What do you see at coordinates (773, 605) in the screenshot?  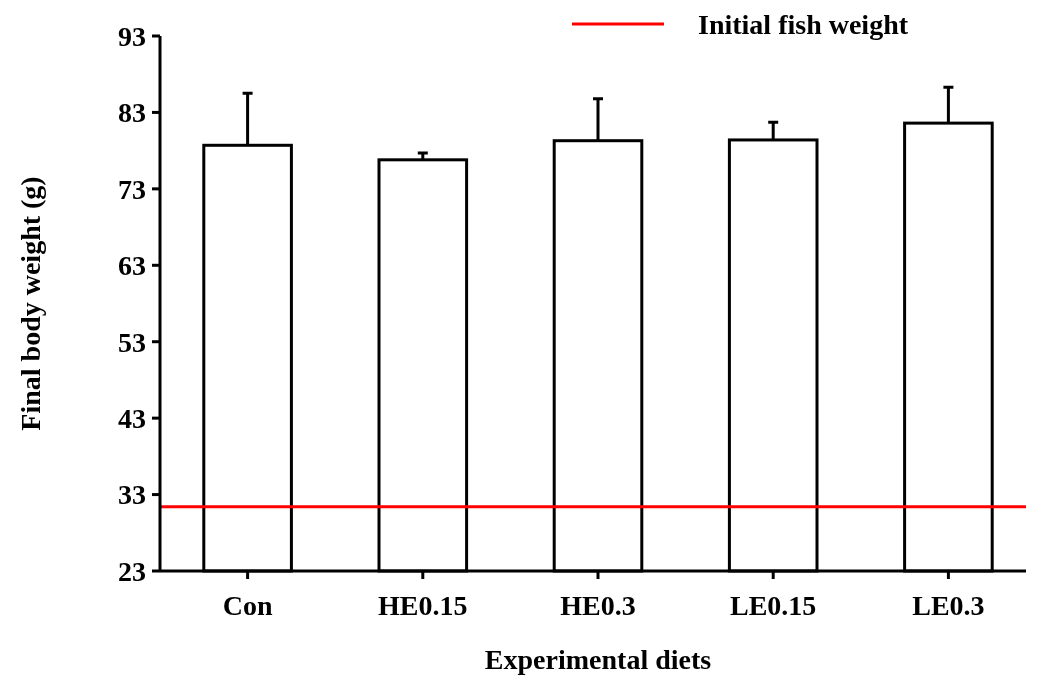 I see `x-tick-label: LE0.15` at bounding box center [773, 605].